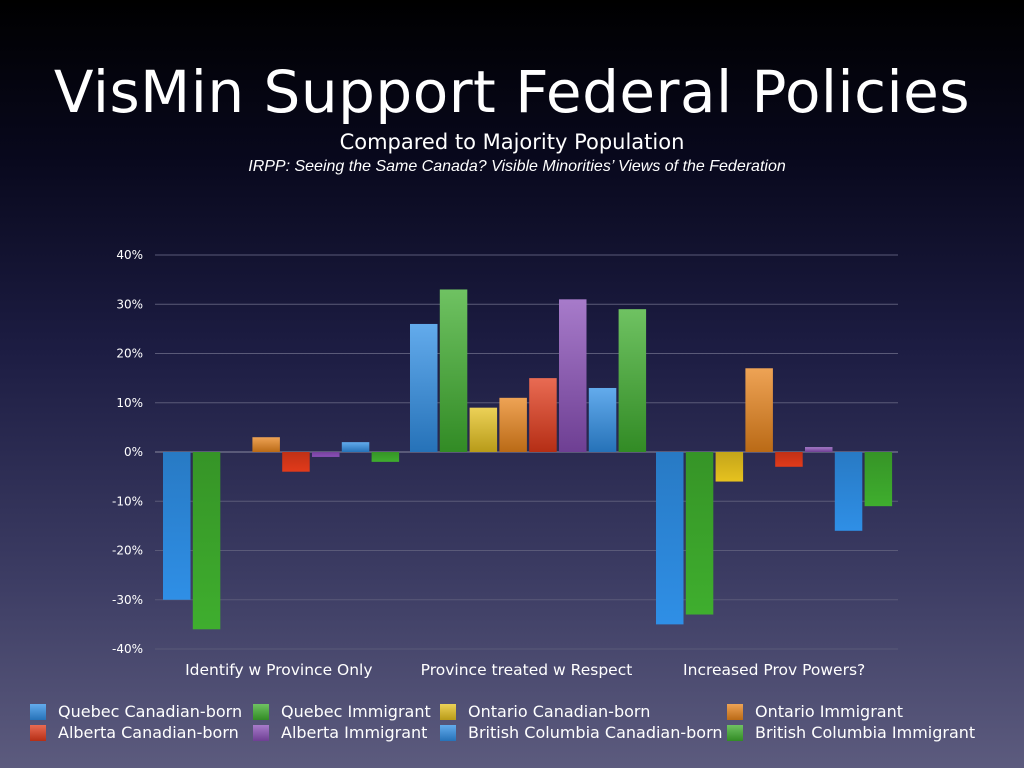 This screenshot has height=768, width=1024. I want to click on y-tick-label: 40%, so click(129, 255).